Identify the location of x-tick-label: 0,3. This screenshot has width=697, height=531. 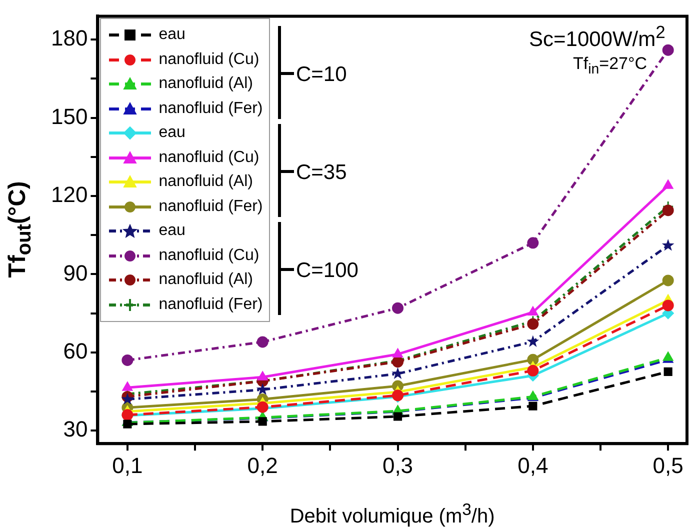
(398, 465).